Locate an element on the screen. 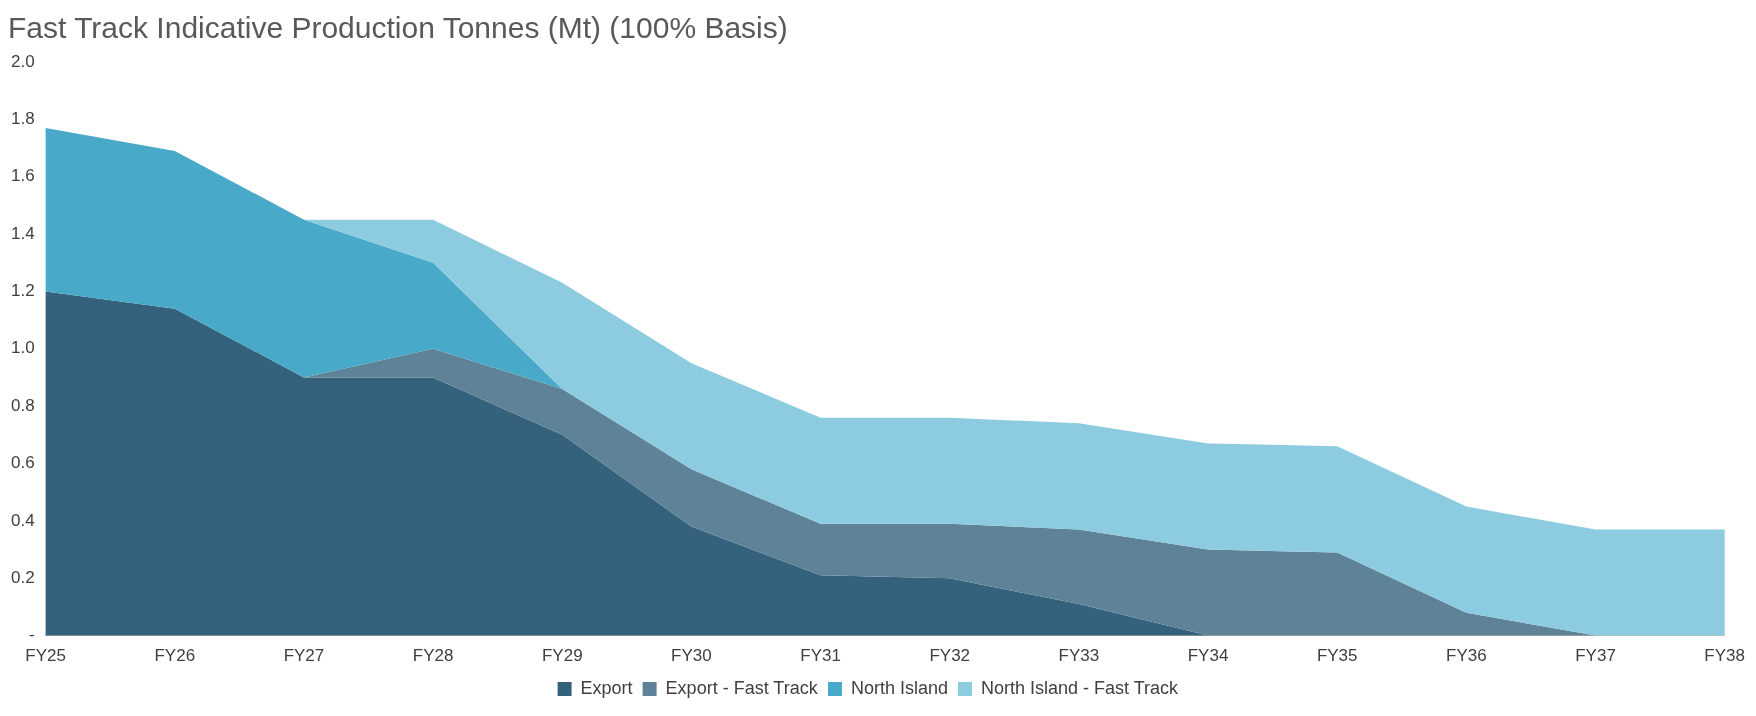 Image resolution: width=1756 pixels, height=716 pixels. y-tick-label: 1.2 is located at coordinates (22, 291).